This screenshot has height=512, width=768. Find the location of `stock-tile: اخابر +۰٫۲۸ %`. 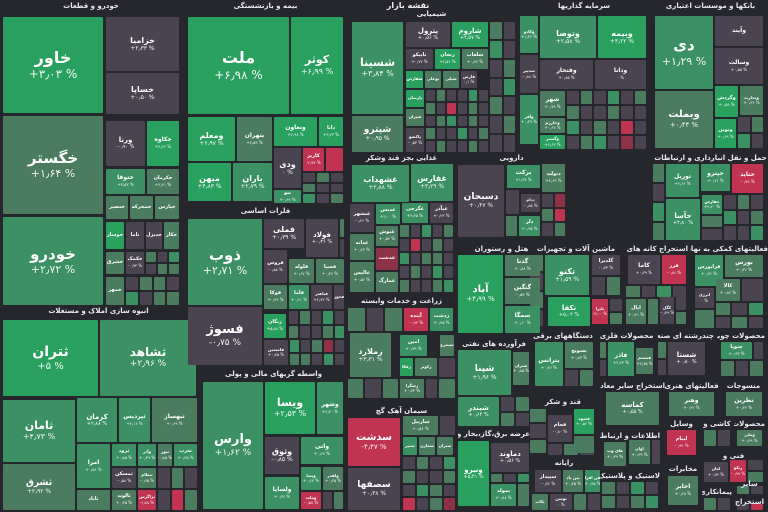

stock-tile: اخابر +۰٫۲۸ % is located at coordinates (683, 490).